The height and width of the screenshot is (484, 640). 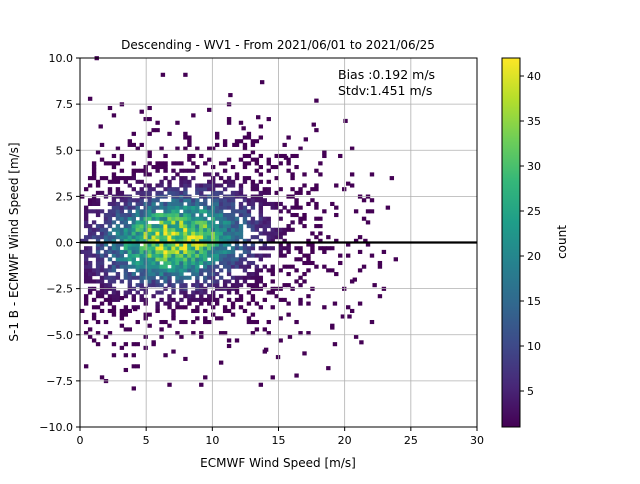 What do you see at coordinates (65, 243) in the screenshot?
I see `y-tick-label: 0.0` at bounding box center [65, 243].